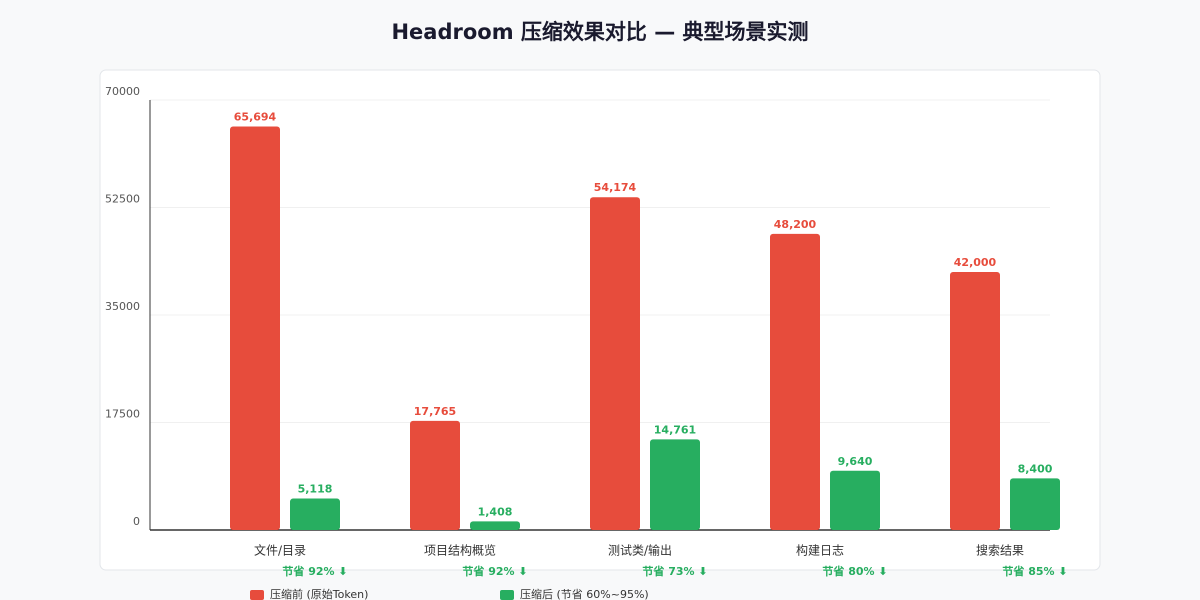  I want to click on value-label: 14,761, so click(675, 429).